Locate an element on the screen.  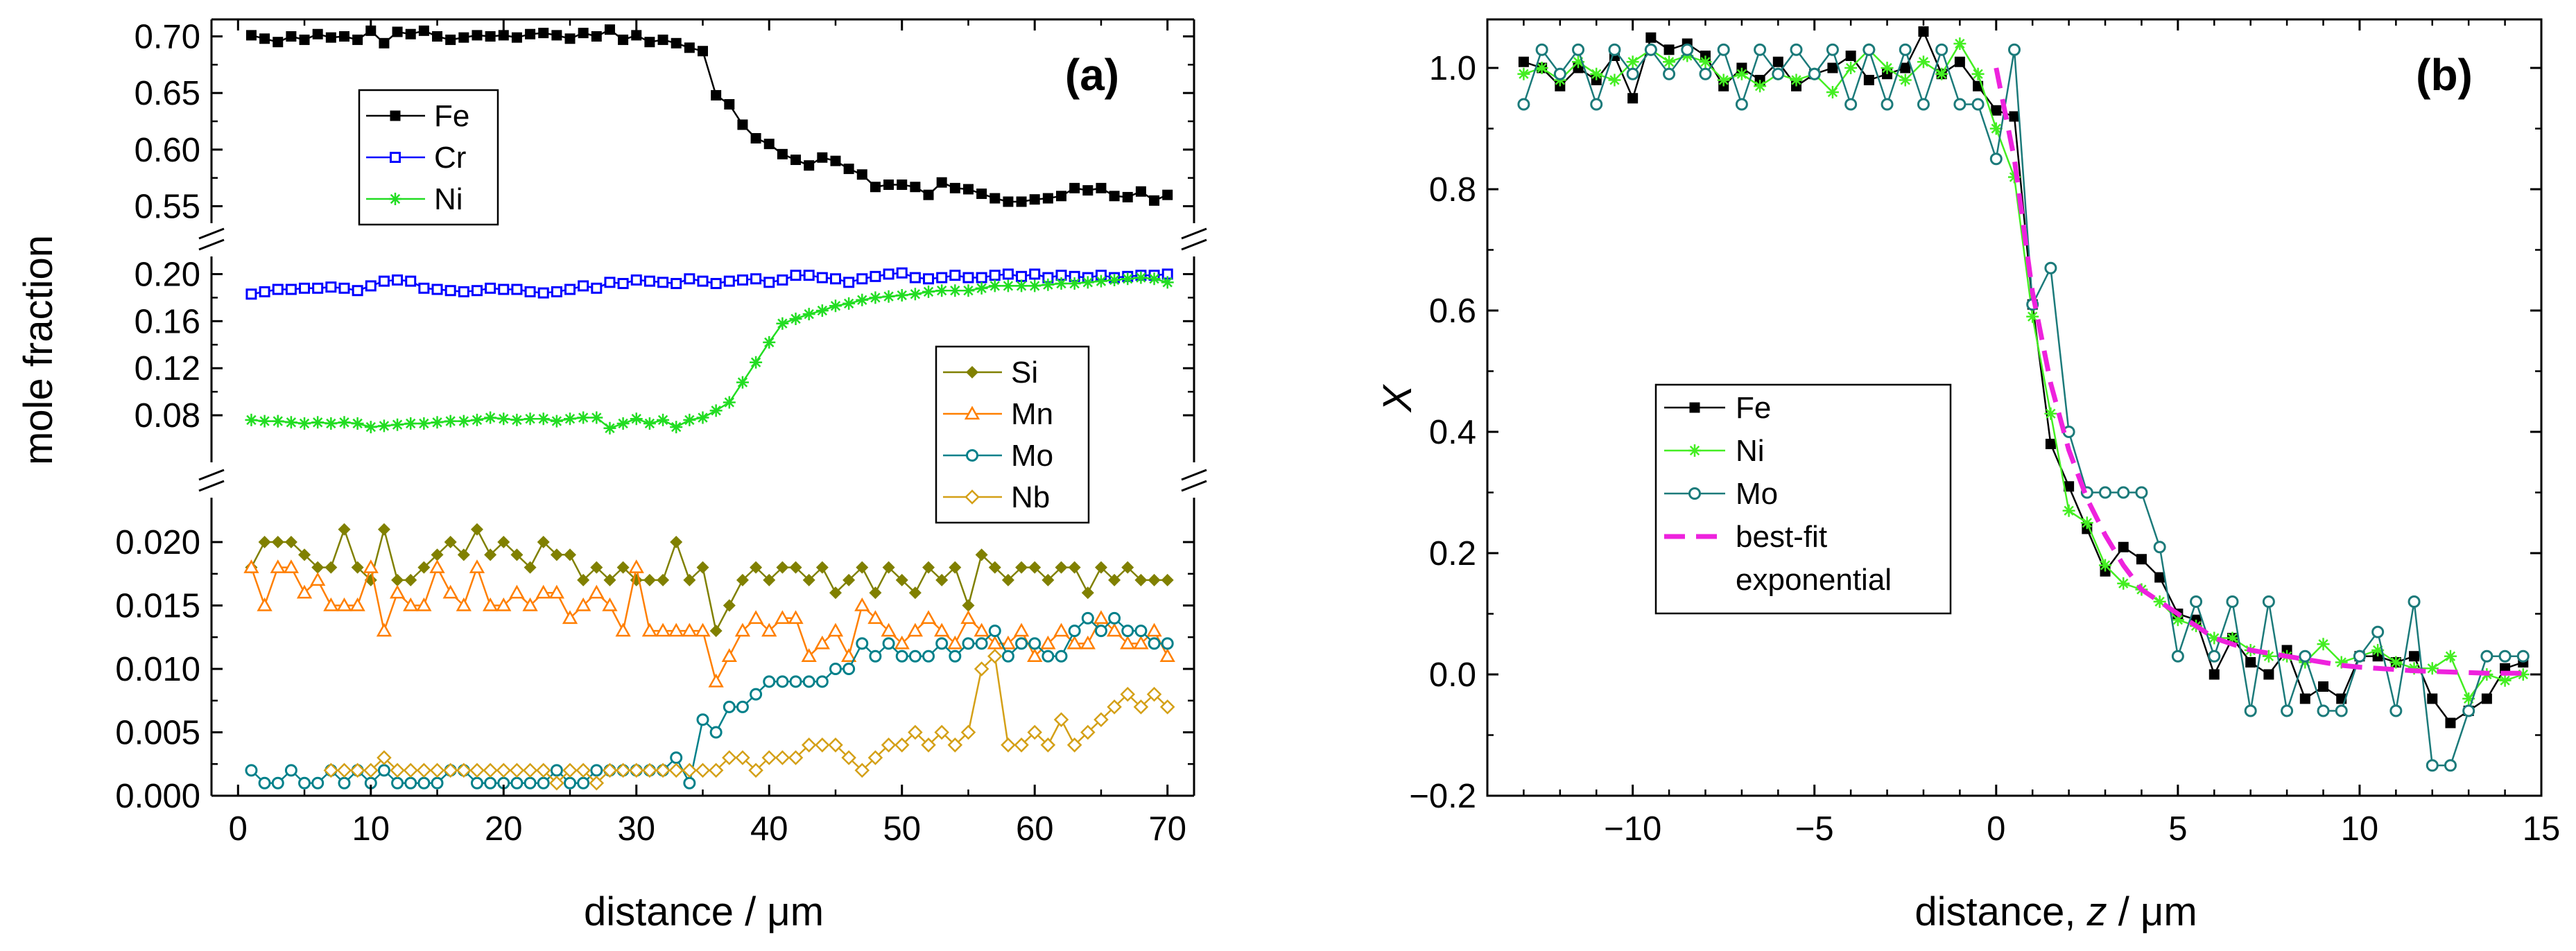
x-tick-label: 30 is located at coordinates (636, 829).